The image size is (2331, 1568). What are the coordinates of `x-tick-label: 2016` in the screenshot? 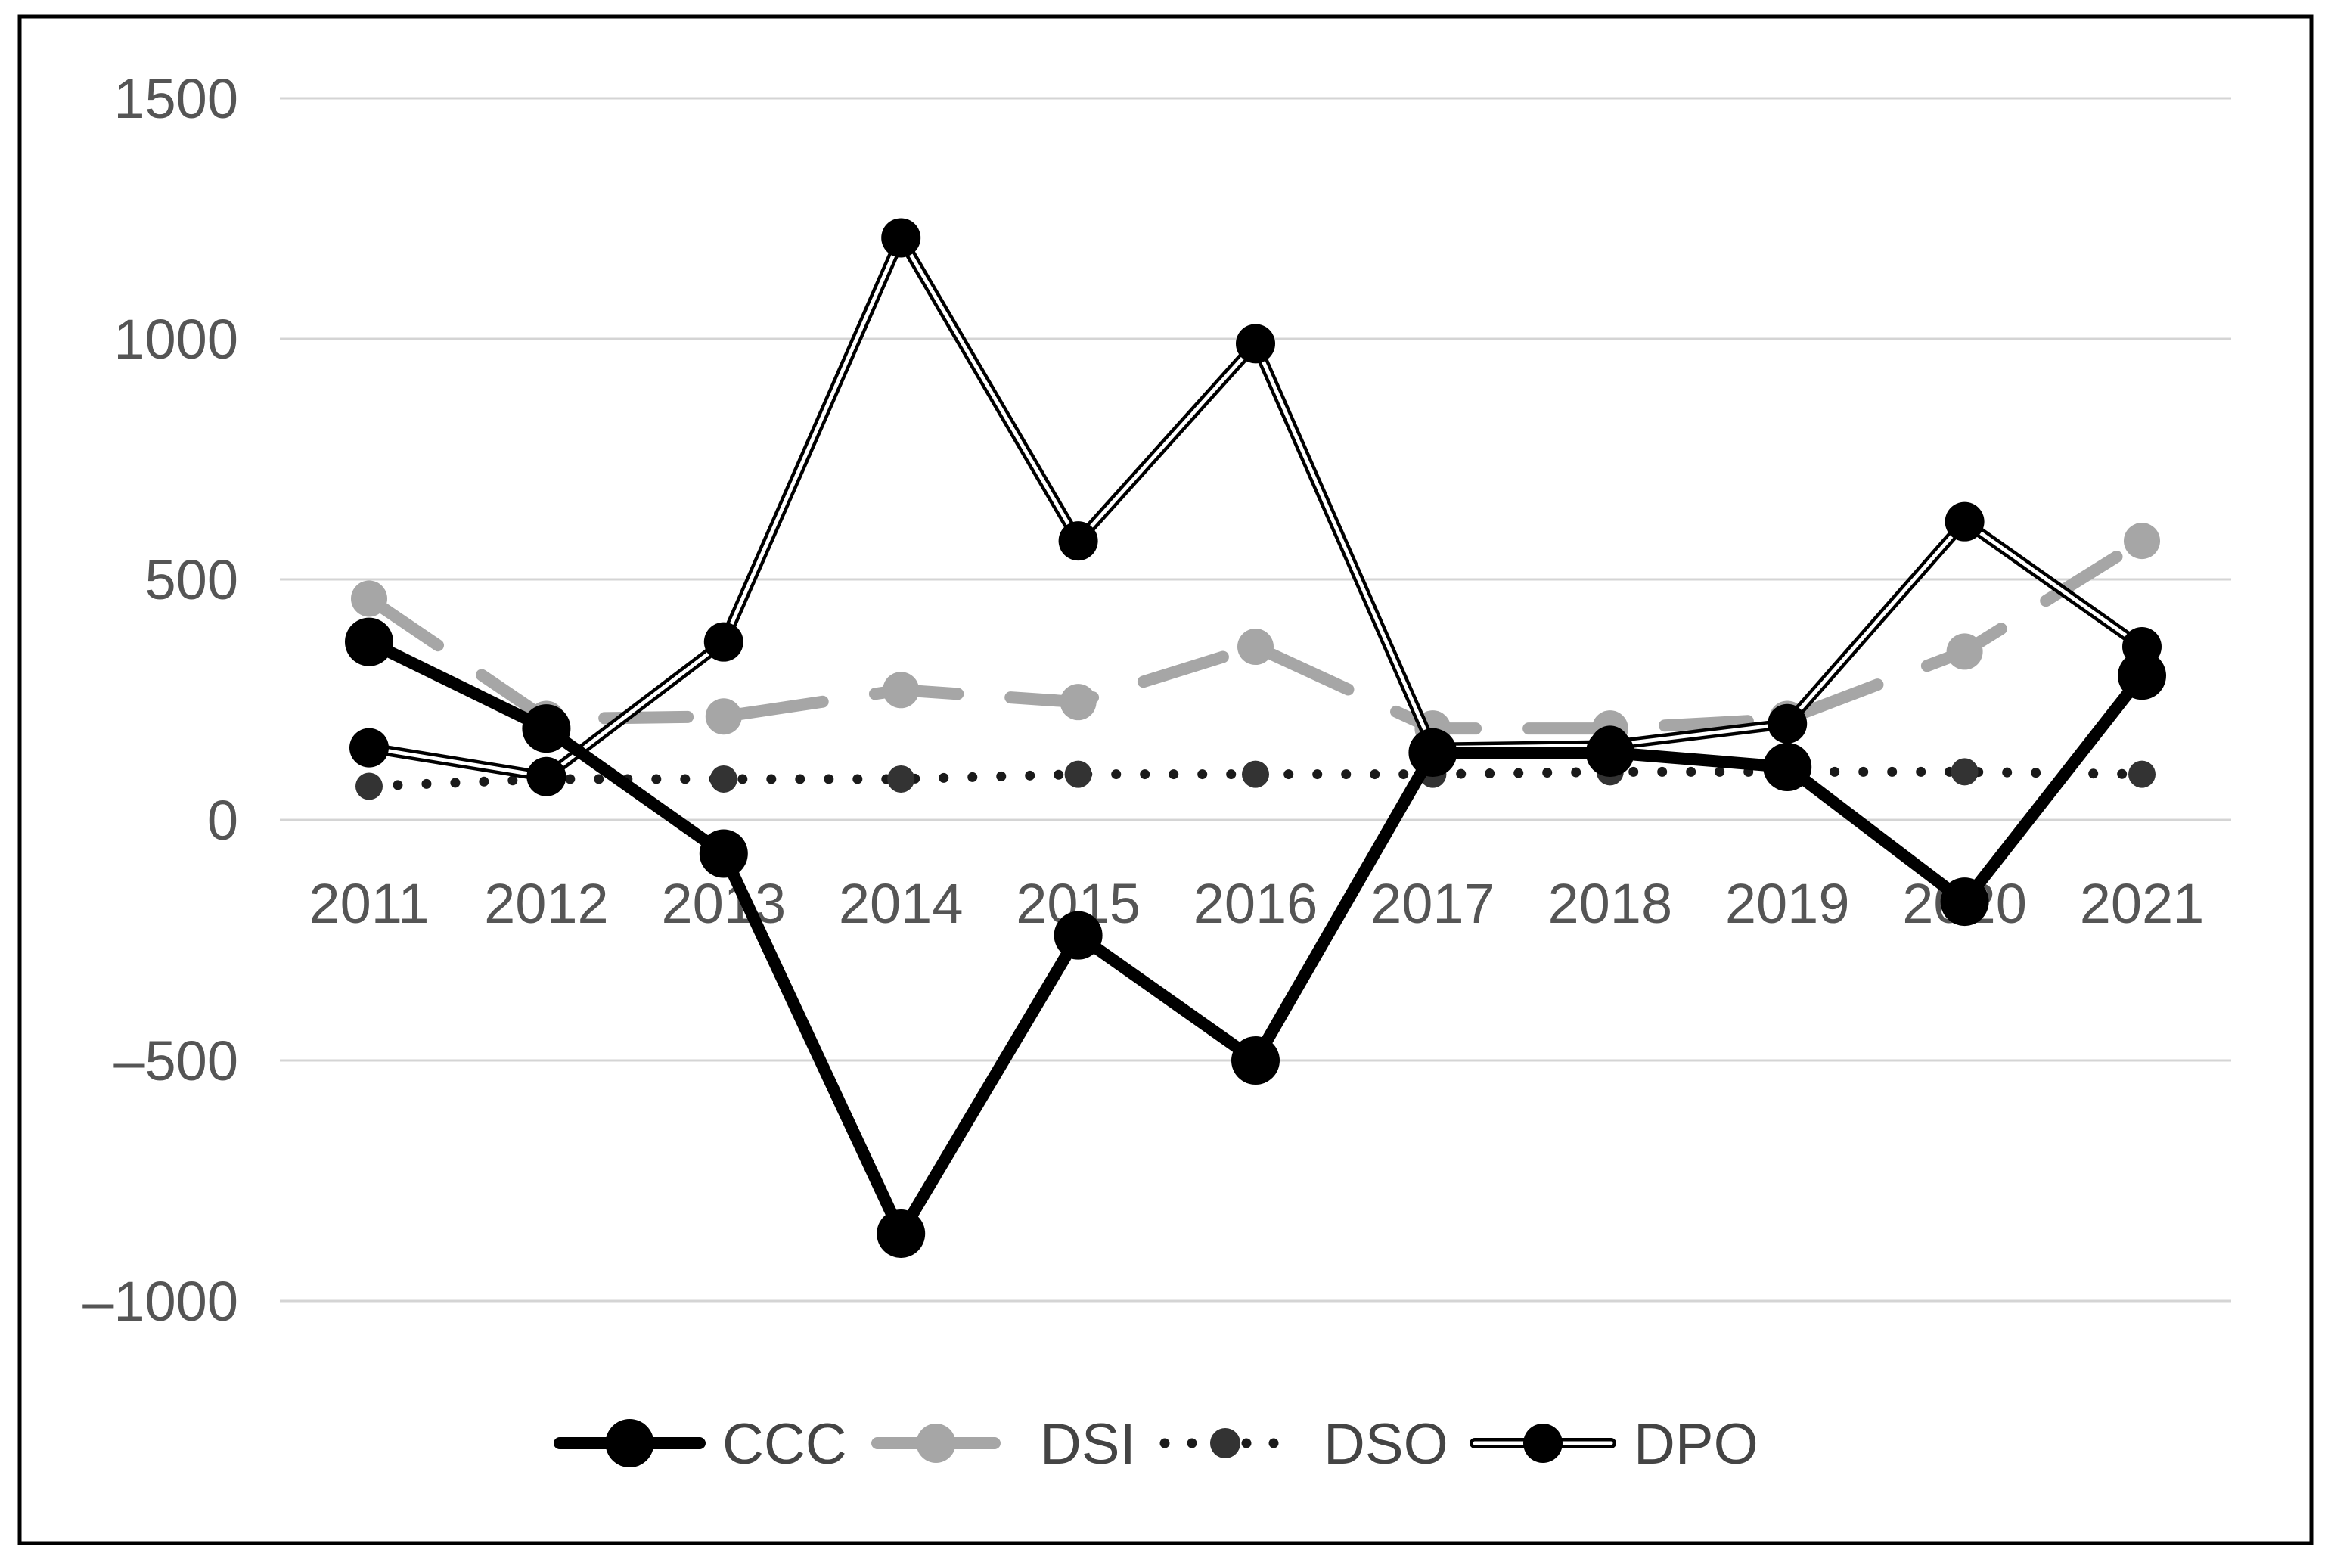 It's located at (1255, 904).